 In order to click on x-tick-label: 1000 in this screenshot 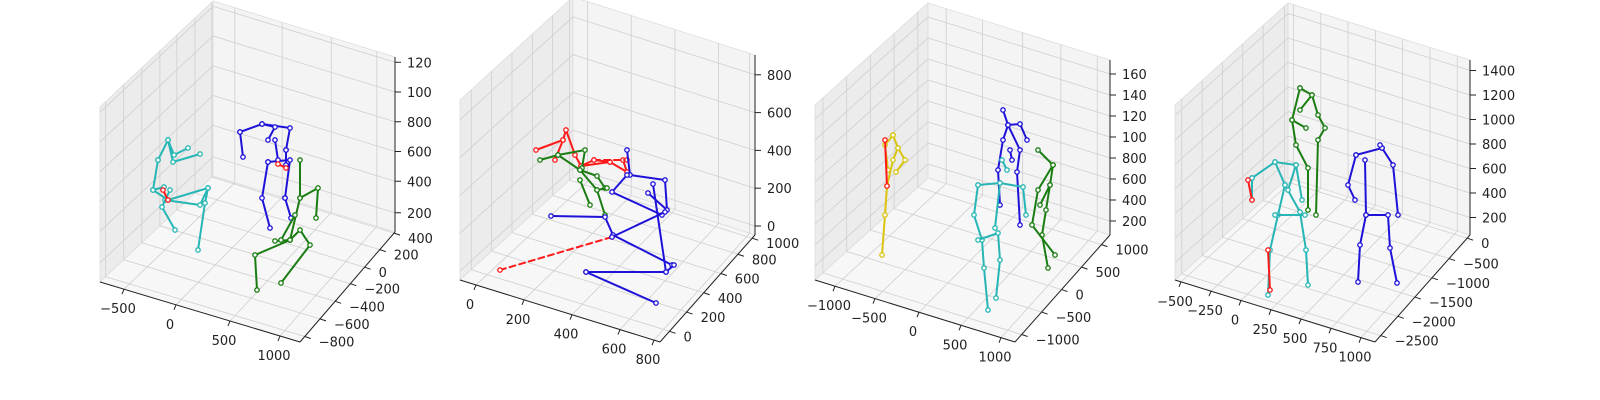, I will do `click(273, 356)`.